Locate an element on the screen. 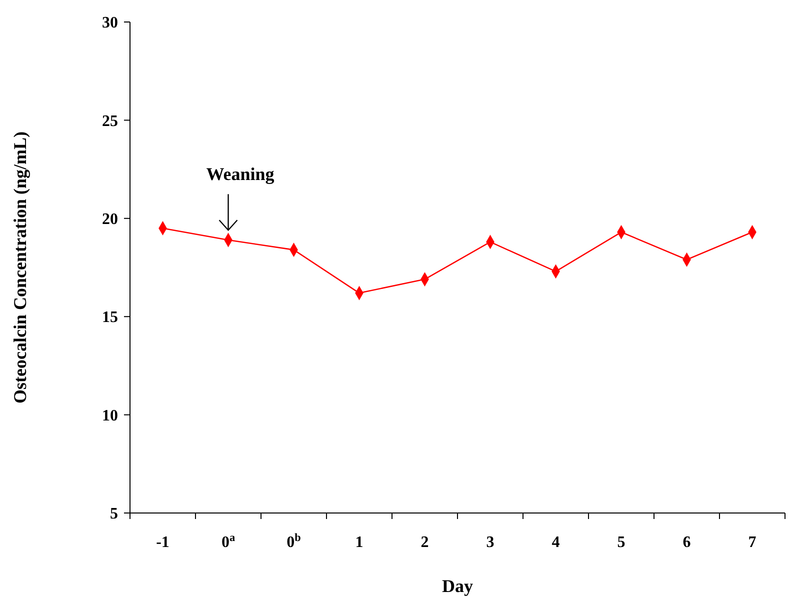 Image resolution: width=788 pixels, height=605 pixels. y-tick-label: 20 is located at coordinates (110, 219).